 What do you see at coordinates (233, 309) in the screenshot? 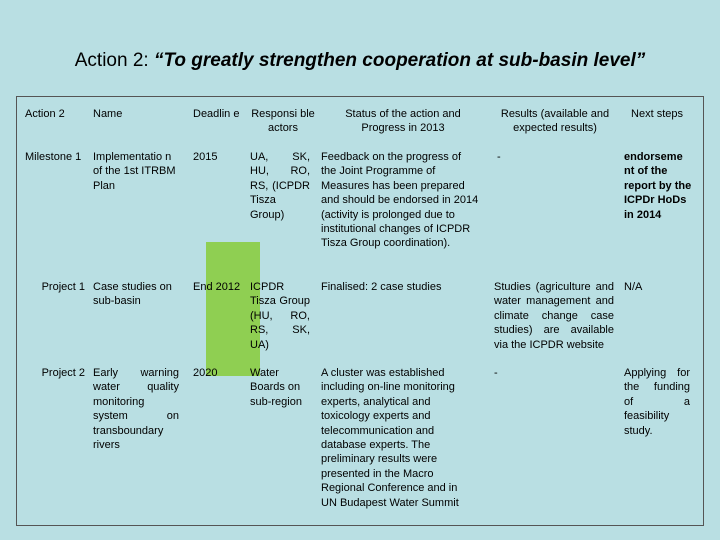
I see `deadline-highlight` at bounding box center [233, 309].